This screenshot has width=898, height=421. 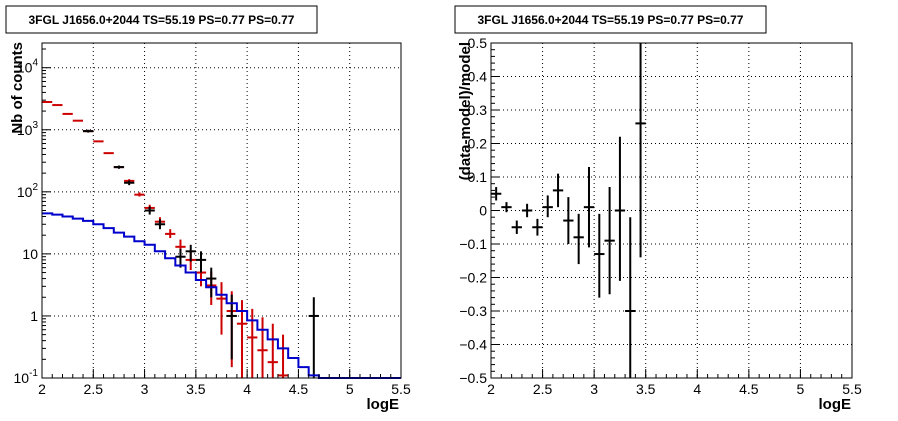 I want to click on residuals-x-axis-label: logE, so click(x=835, y=404).